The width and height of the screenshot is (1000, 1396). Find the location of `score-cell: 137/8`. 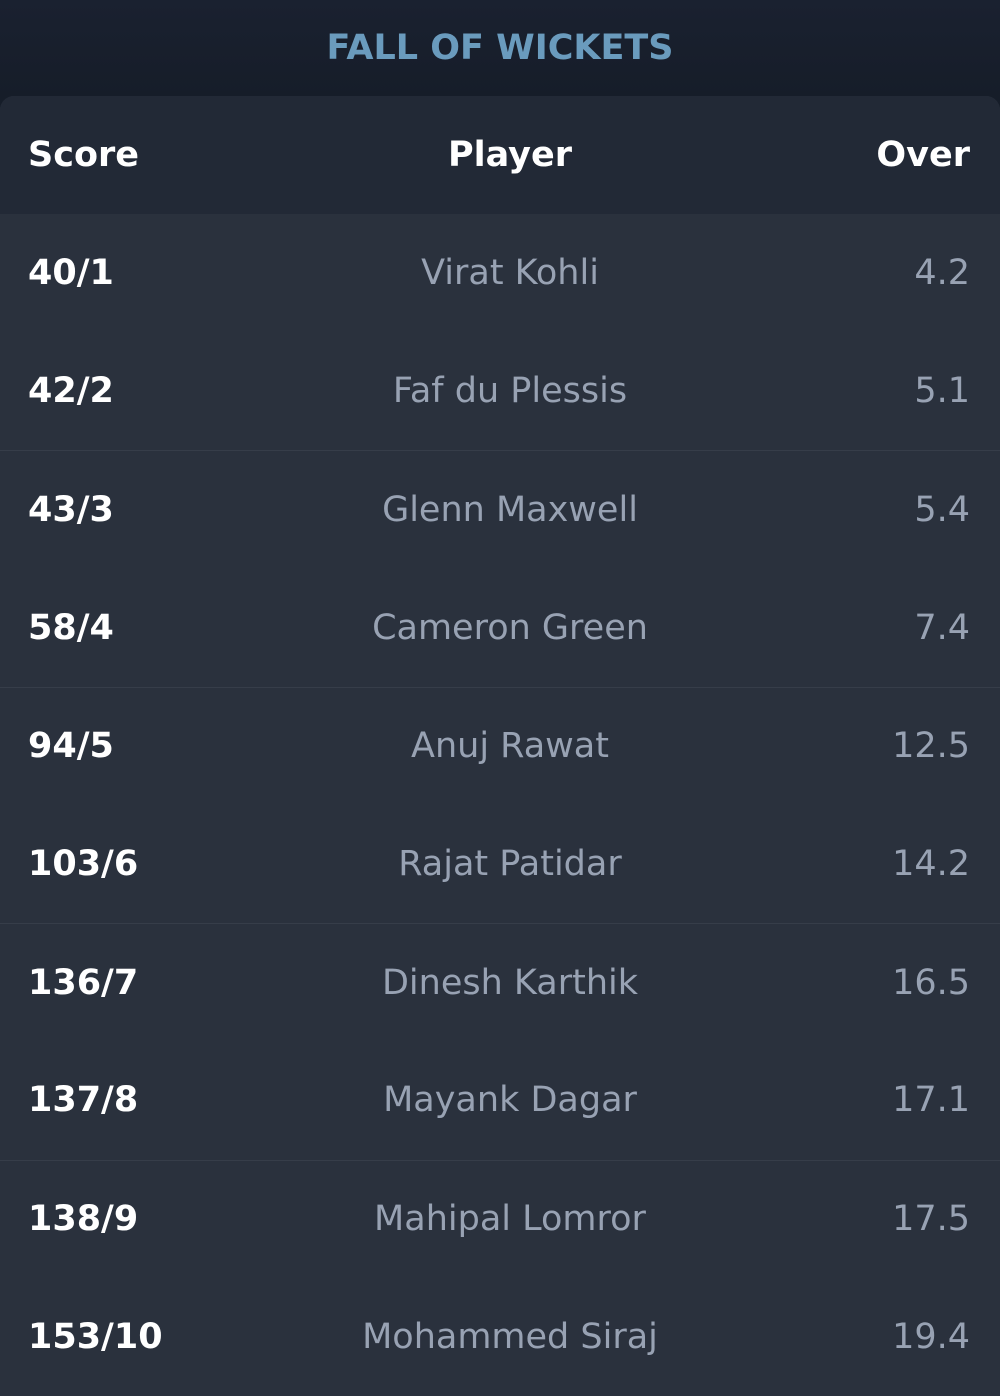

score-cell: 137/8 is located at coordinates (83, 1100).